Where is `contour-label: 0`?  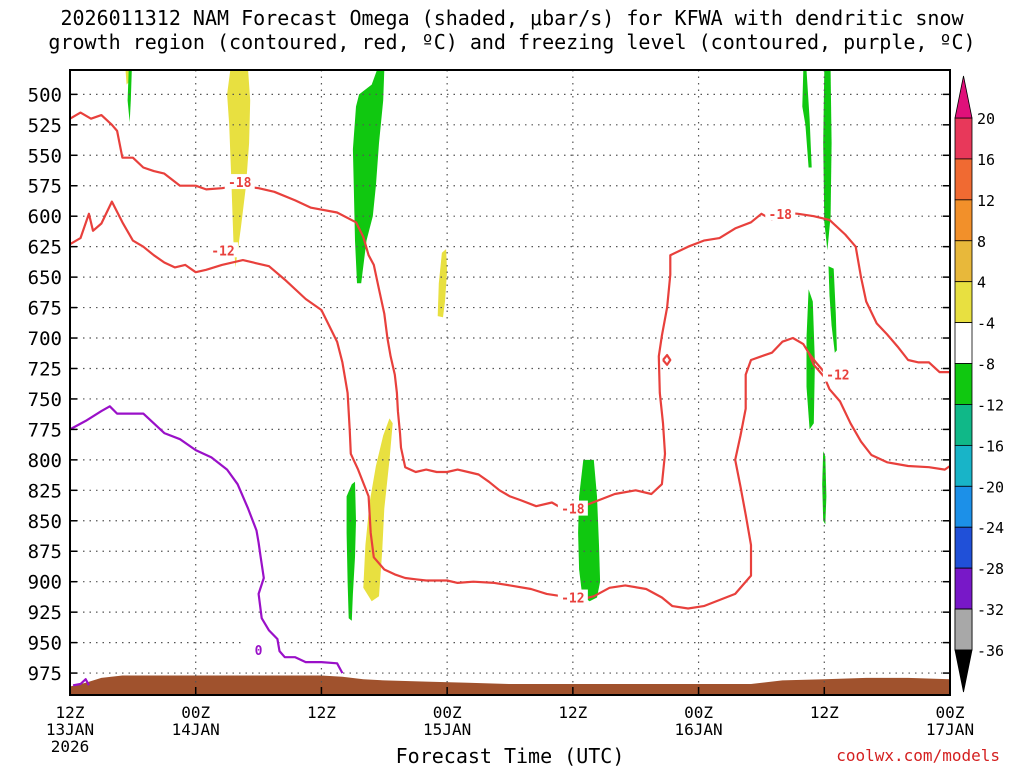
contour-label: 0 is located at coordinates (259, 651).